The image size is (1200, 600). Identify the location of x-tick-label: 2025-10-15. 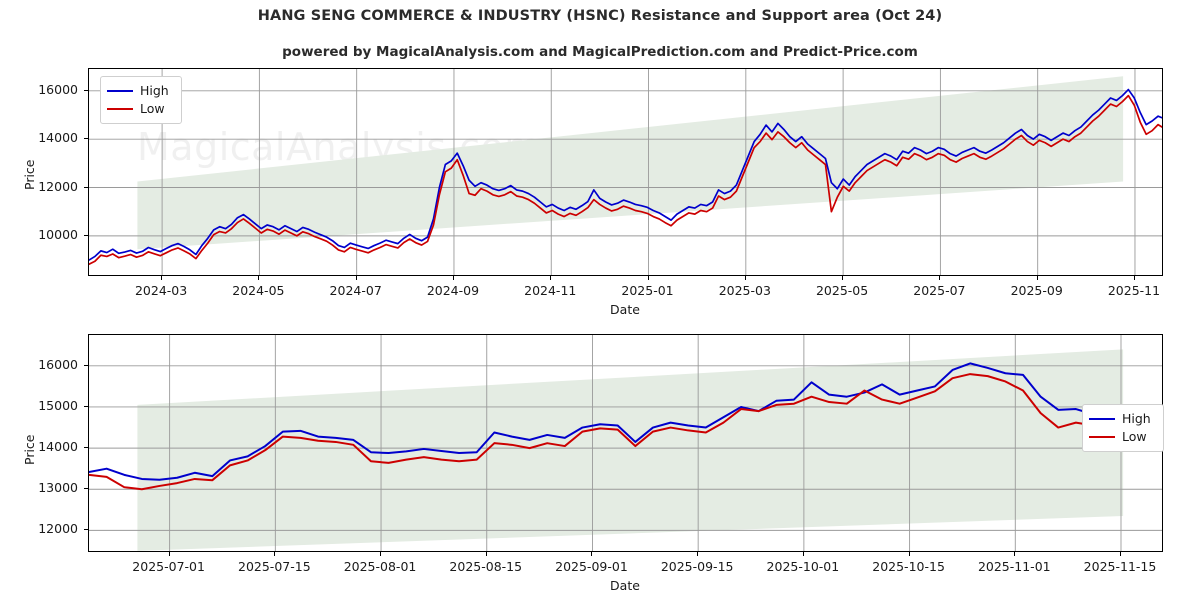
(908, 566).